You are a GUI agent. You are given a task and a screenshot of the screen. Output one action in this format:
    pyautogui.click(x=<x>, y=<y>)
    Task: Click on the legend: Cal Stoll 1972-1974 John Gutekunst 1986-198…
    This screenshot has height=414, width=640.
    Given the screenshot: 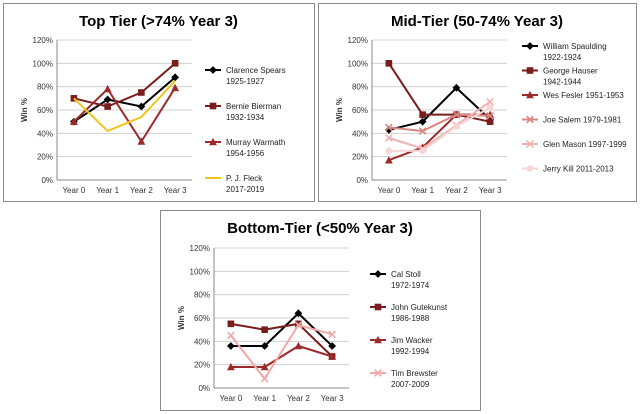 What is the action you would take?
    pyautogui.click(x=409, y=329)
    